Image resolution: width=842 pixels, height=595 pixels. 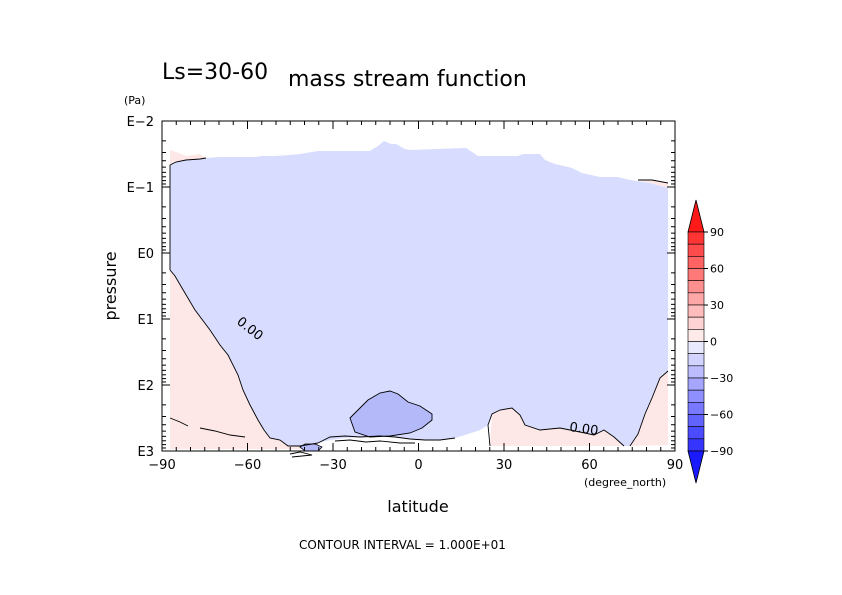 What do you see at coordinates (696, 216) in the screenshot?
I see `colorbar-max-triangle` at bounding box center [696, 216].